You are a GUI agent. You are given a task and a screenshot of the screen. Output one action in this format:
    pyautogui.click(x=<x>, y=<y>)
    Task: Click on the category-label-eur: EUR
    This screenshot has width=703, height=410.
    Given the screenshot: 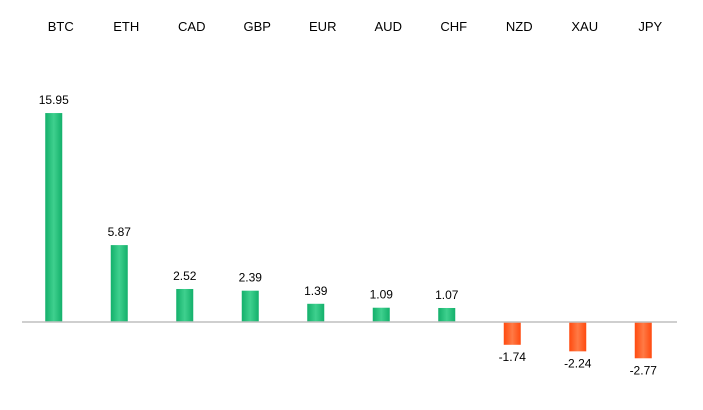 What is the action you would take?
    pyautogui.click(x=322, y=26)
    